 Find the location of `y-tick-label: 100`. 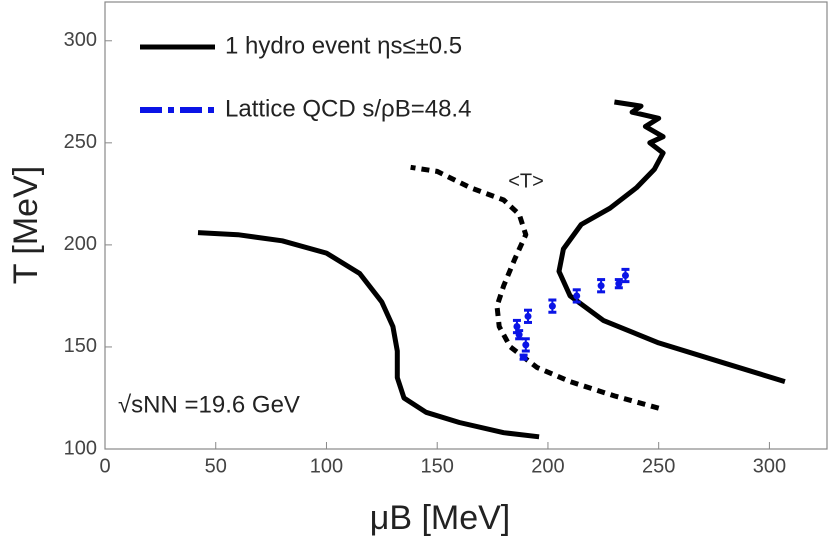

y-tick-label: 100 is located at coordinates (80, 448).